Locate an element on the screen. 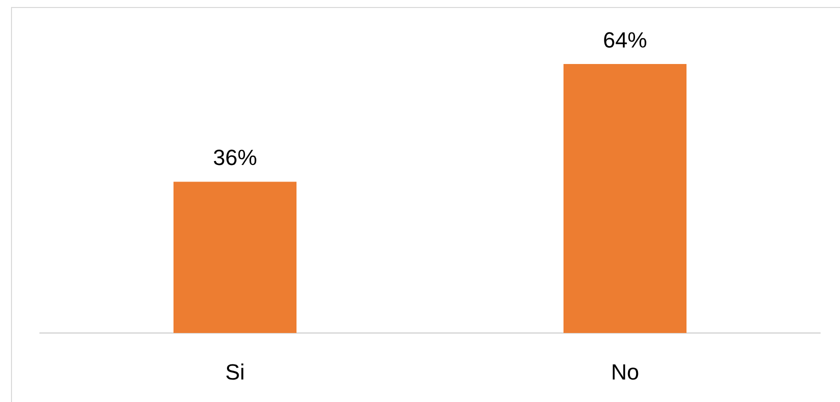 This screenshot has width=840, height=402. data-label: 64% is located at coordinates (625, 40).